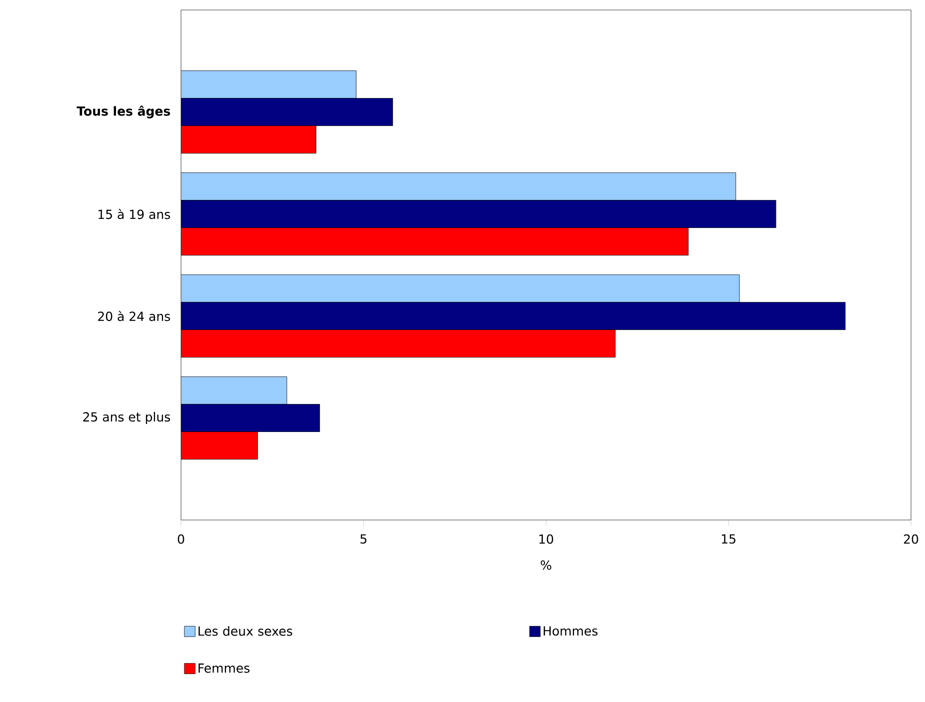 Image resolution: width=925 pixels, height=702 pixels. What do you see at coordinates (126, 418) in the screenshot?
I see `y-tick-label: 25 ans et plus` at bounding box center [126, 418].